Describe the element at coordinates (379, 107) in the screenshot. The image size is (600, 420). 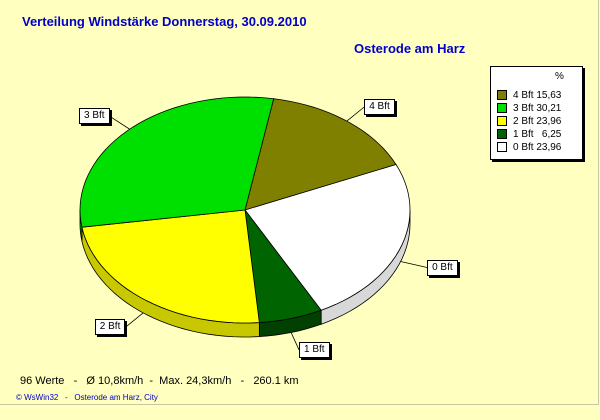
I see `slice-label-4-bft: 4 Bft` at that location.